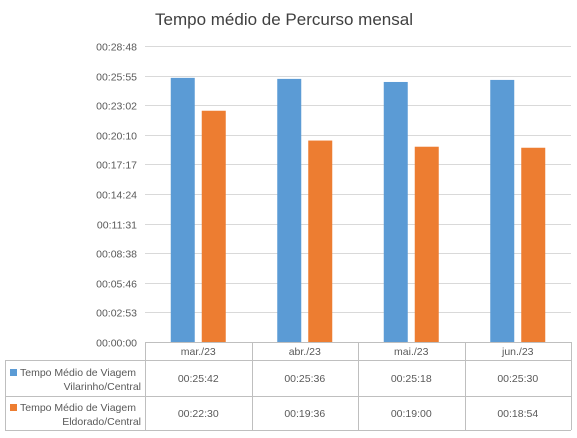 The height and width of the screenshot is (438, 577). I want to click on x-category-label: mai./23, so click(411, 352).